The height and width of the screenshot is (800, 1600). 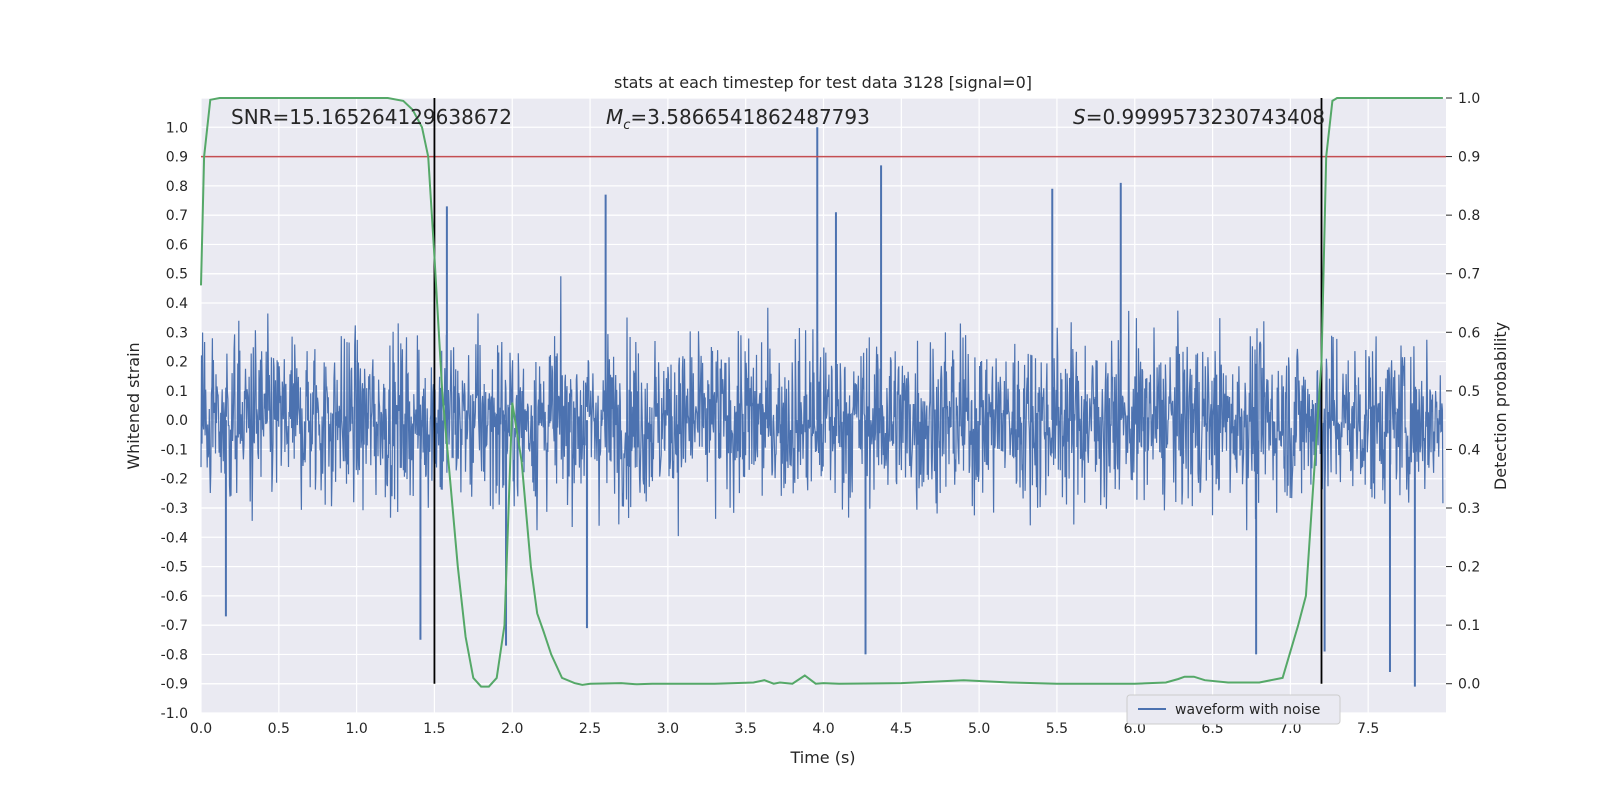 What do you see at coordinates (177, 216) in the screenshot?
I see `y-left-tick-label: 0.7` at bounding box center [177, 216].